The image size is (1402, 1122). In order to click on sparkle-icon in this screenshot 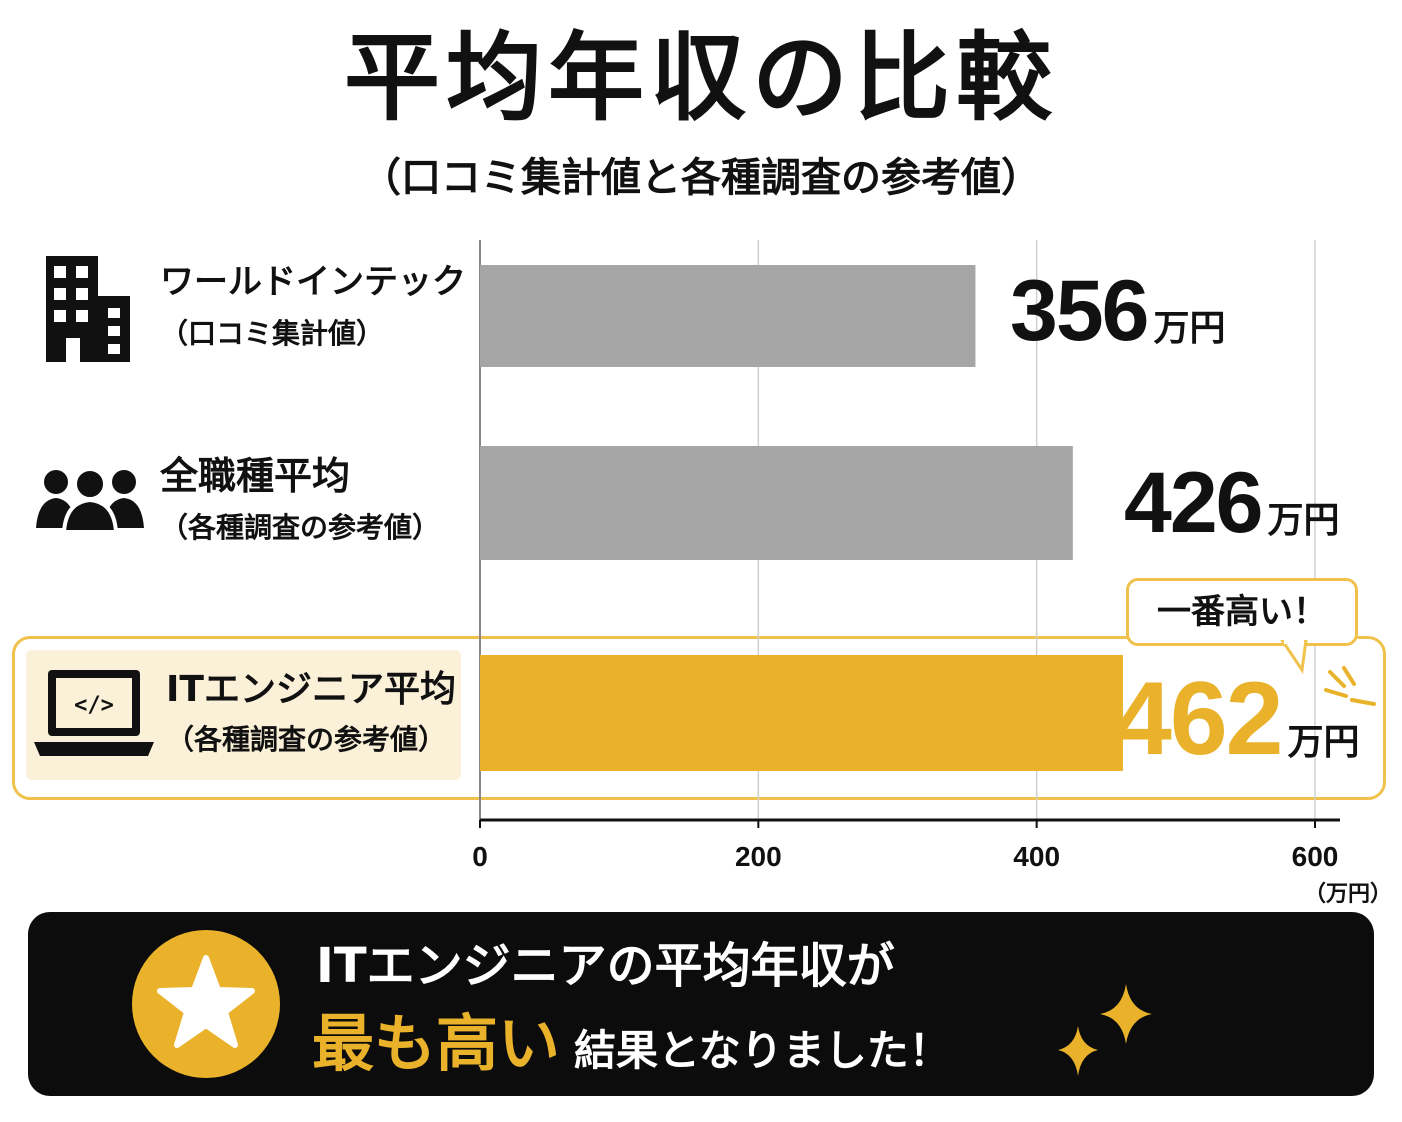, I will do `click(1105, 1030)`.